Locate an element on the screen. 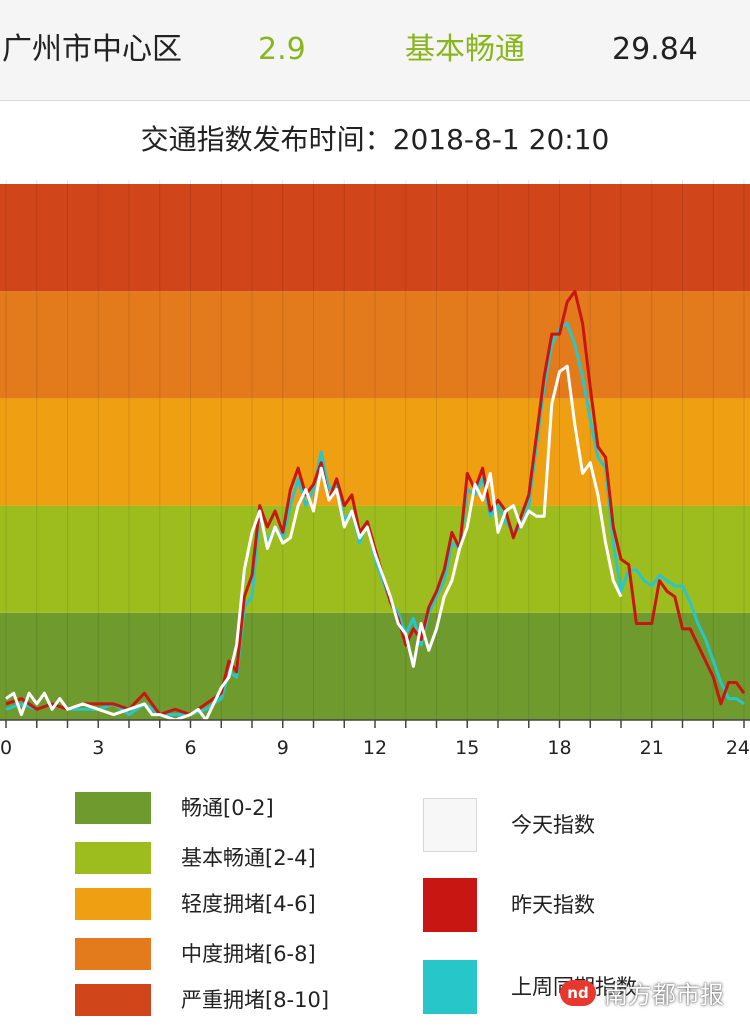 The image size is (750, 1026). legend-label-basic: 基本畅通[2-4] is located at coordinates (248, 858).